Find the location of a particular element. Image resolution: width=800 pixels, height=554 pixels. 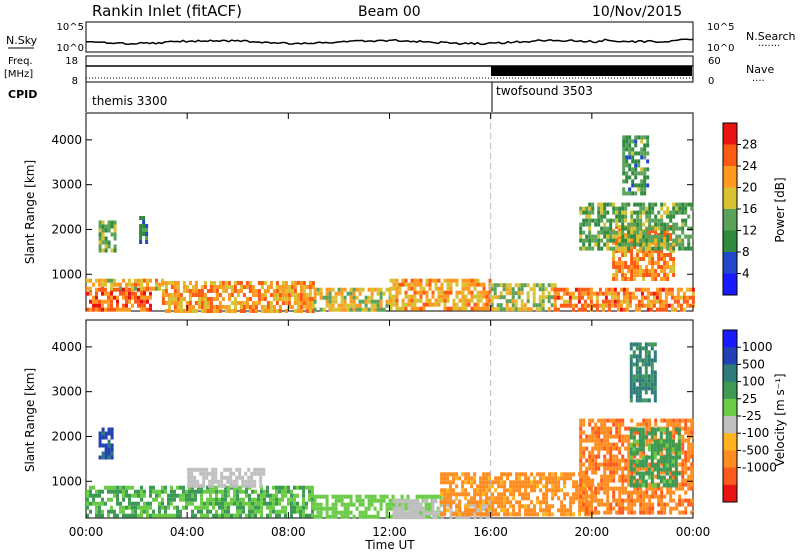

colorbar-swatch is located at coordinates (730, 263).